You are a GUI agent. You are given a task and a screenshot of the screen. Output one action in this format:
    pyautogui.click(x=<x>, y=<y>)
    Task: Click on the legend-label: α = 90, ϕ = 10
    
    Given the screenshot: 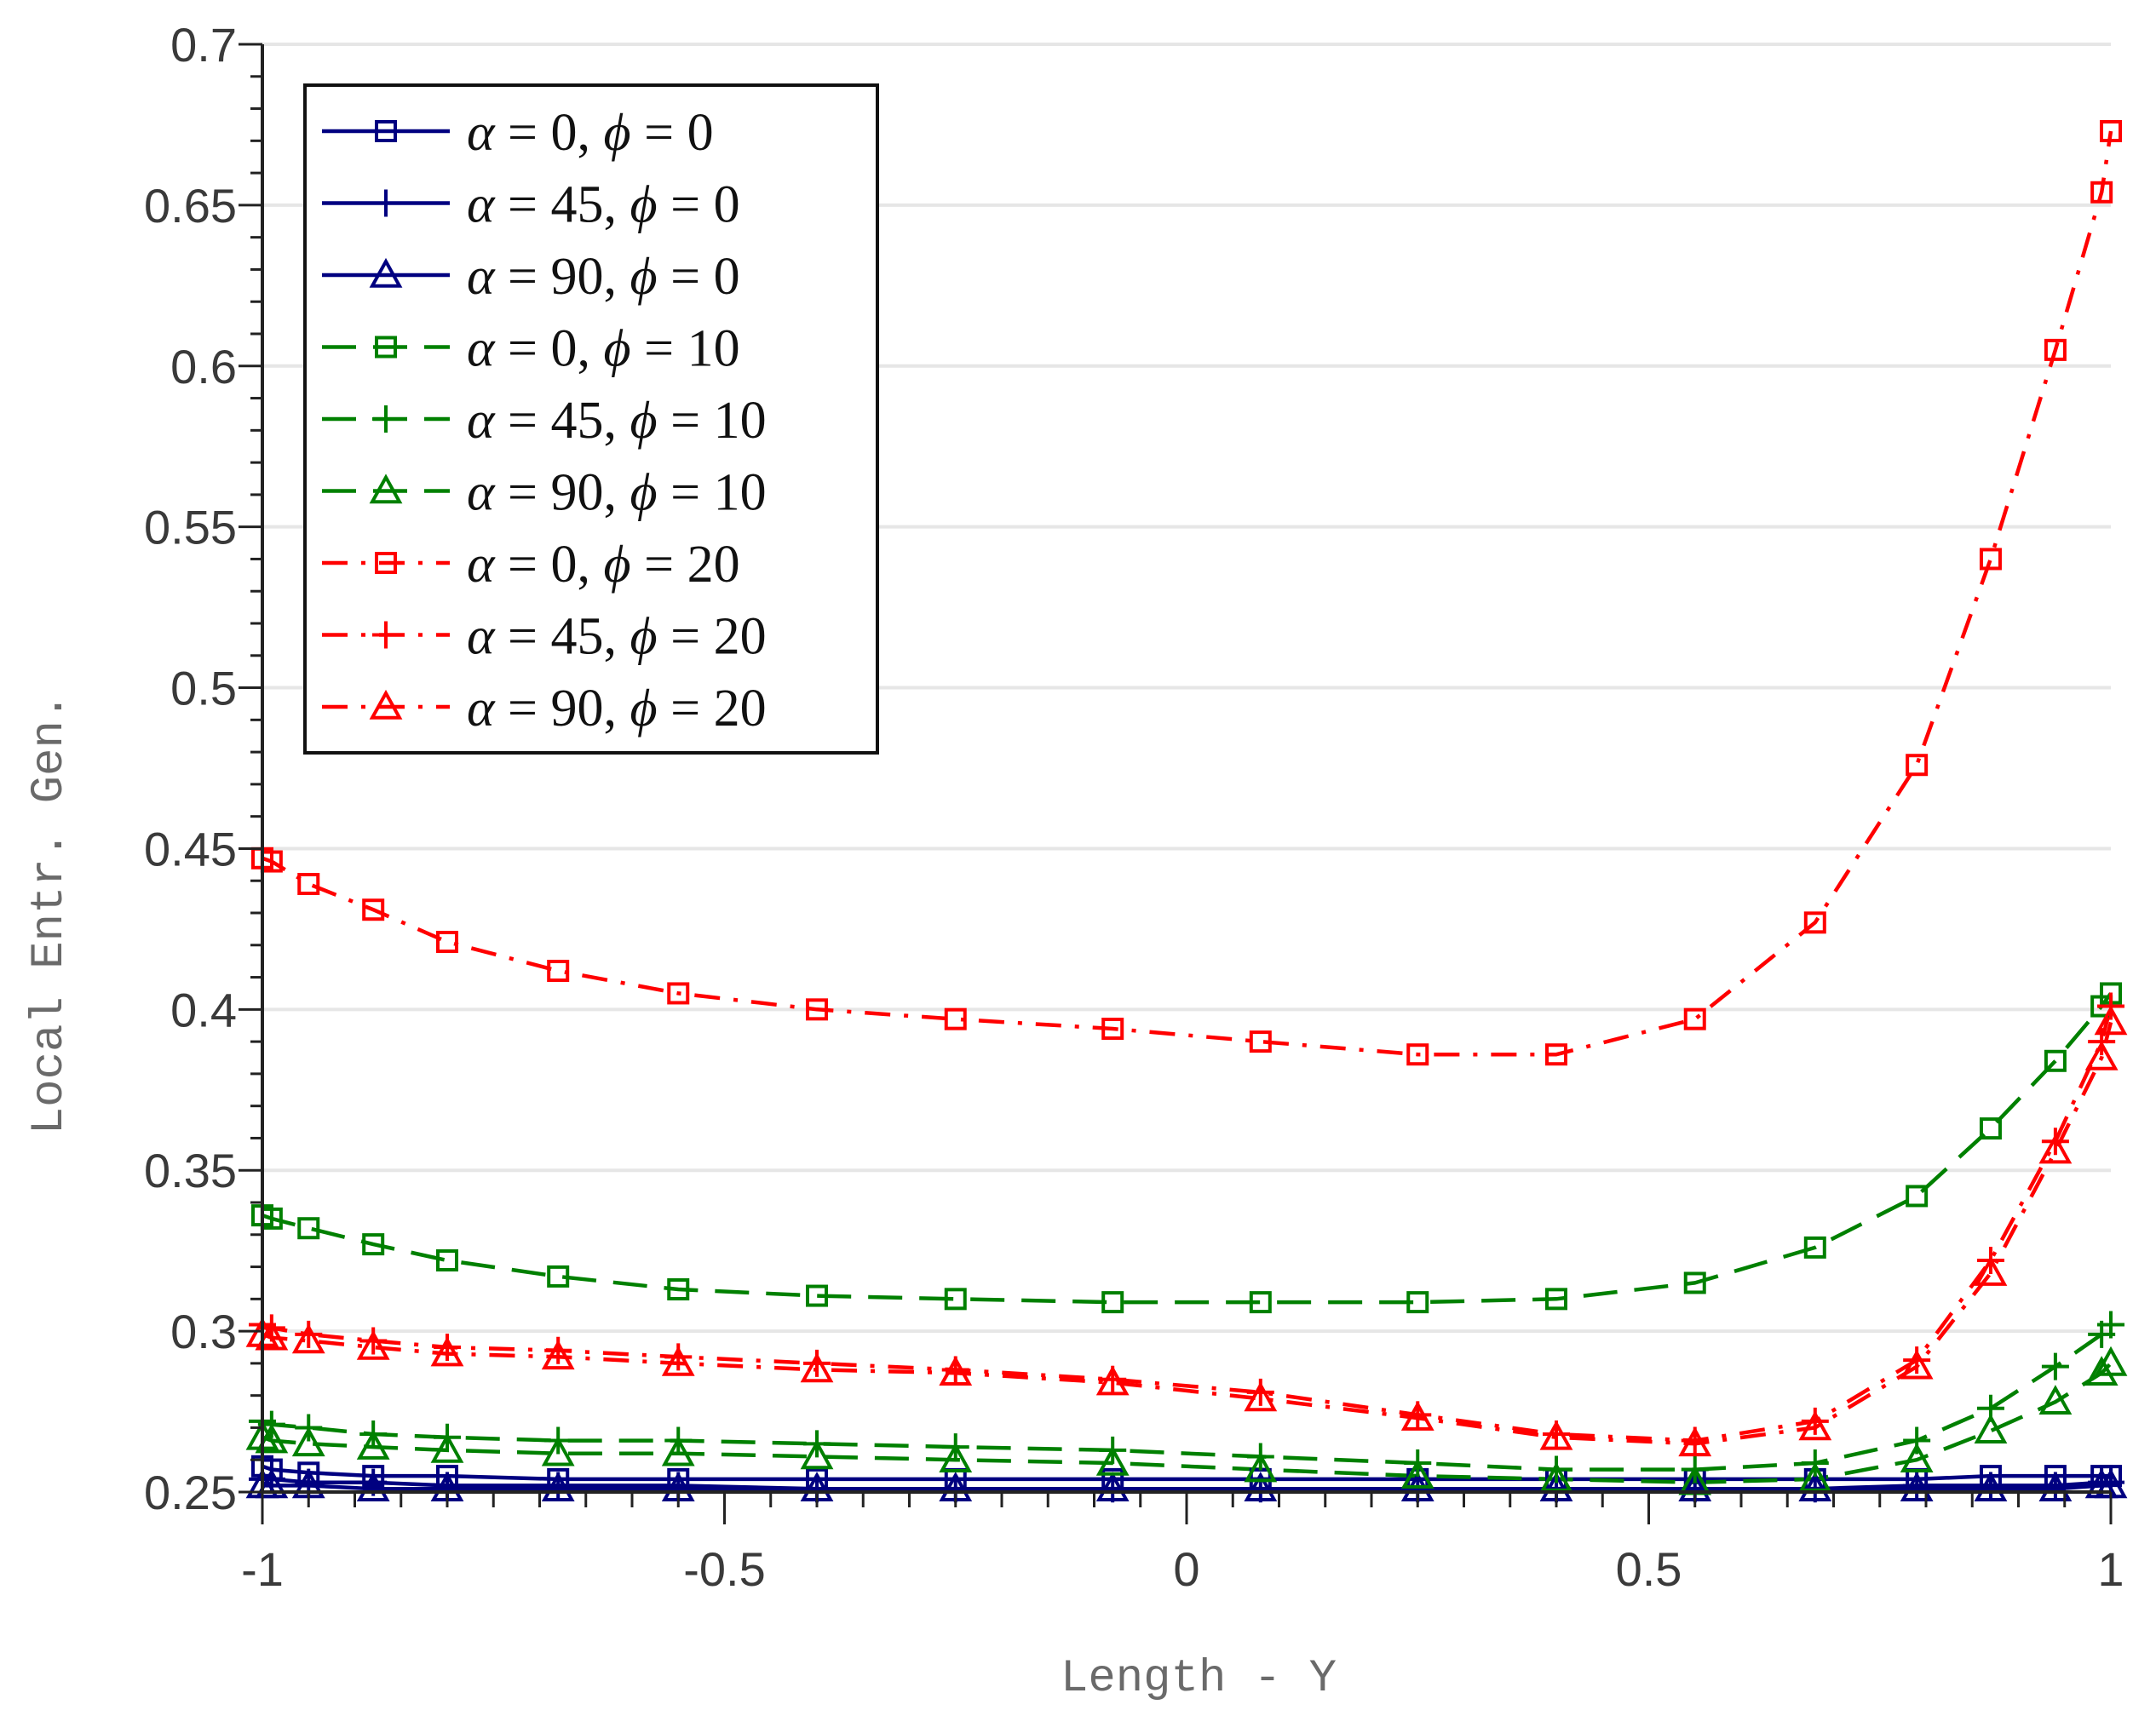 What is the action you would take?
    pyautogui.click(x=617, y=493)
    